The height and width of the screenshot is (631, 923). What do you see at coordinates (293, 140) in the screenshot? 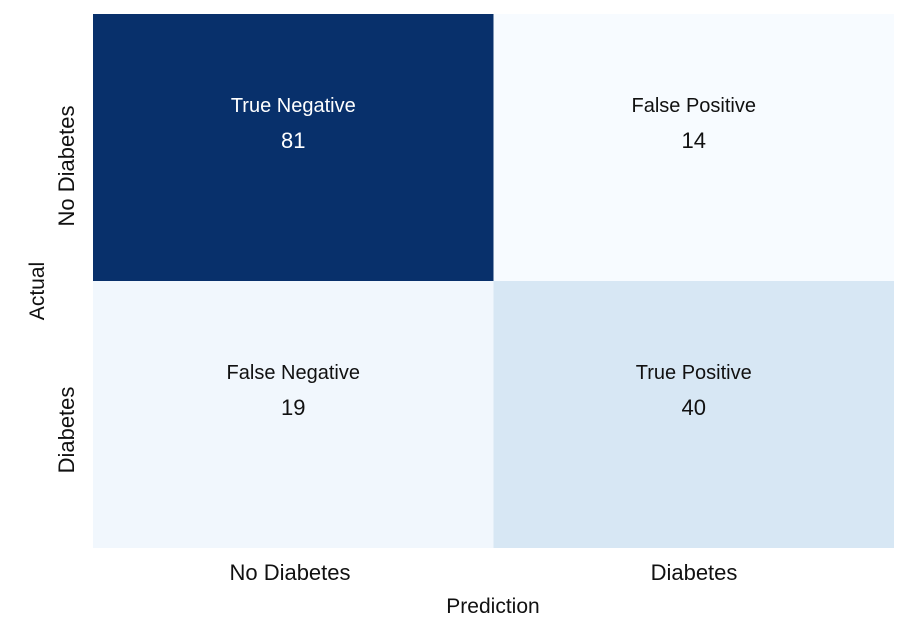
I see `cell-value-r0-c0: 81` at bounding box center [293, 140].